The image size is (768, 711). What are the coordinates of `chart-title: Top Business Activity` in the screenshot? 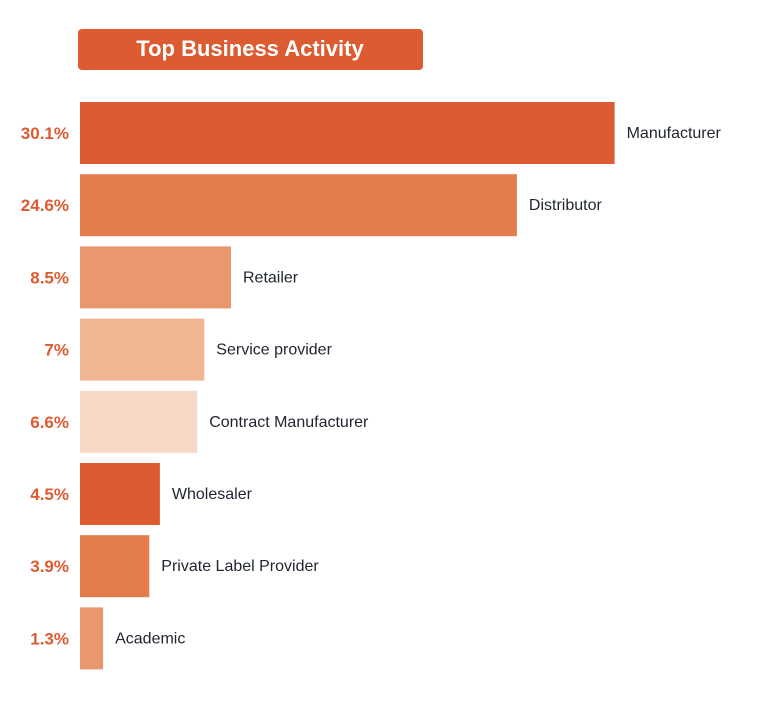 It's located at (250, 48).